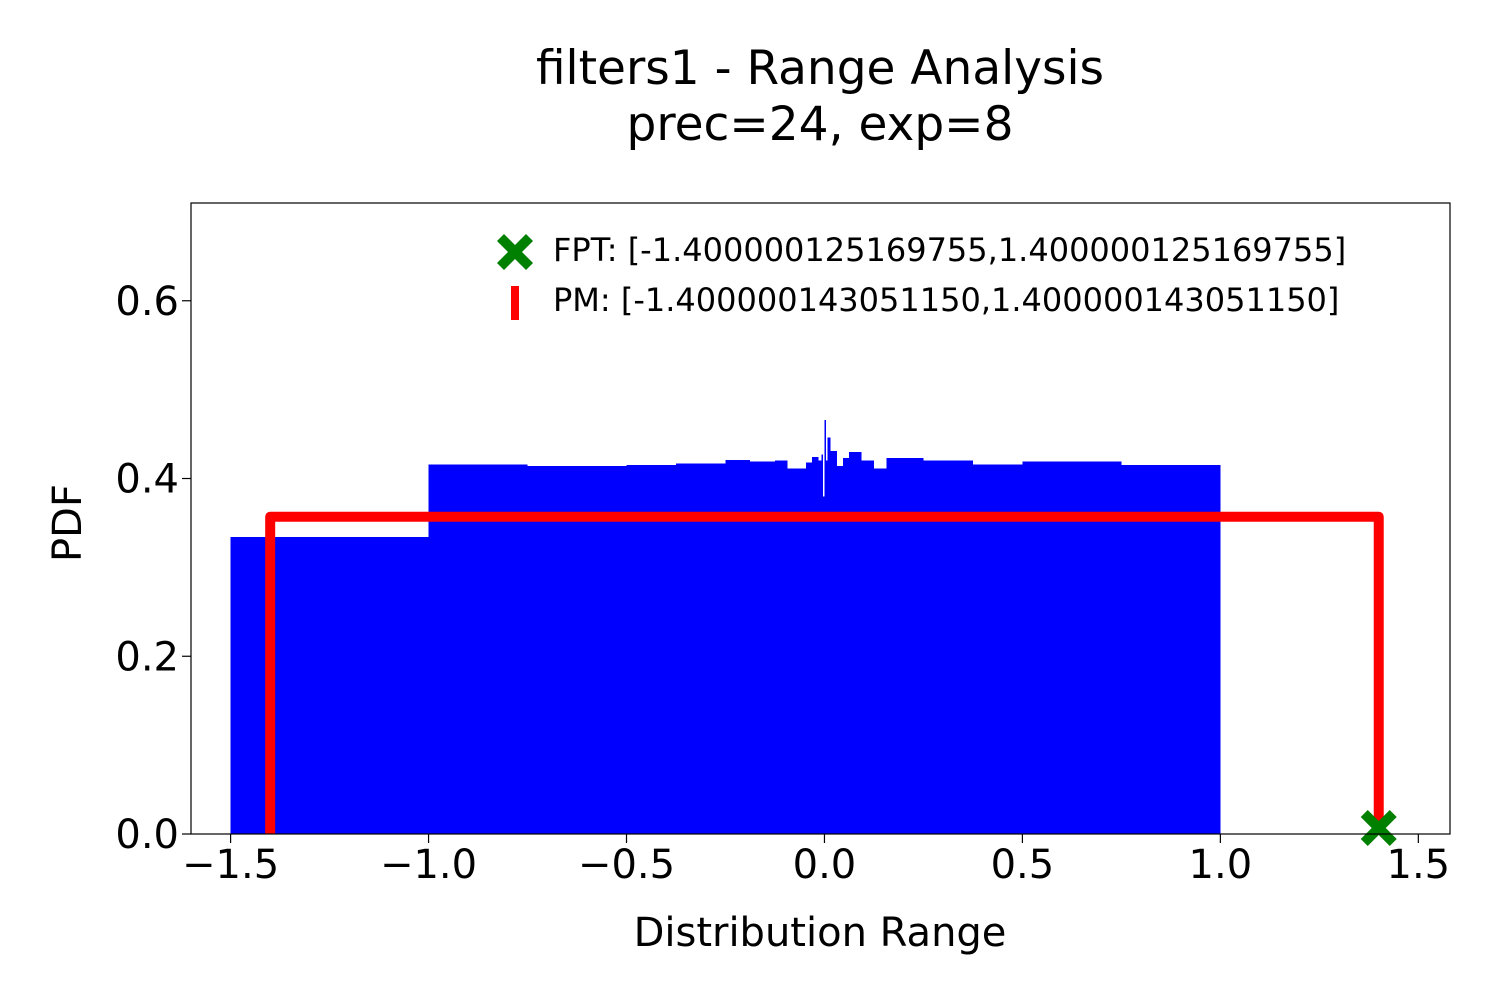  I want to click on y-tick-label-1: 0.2, so click(147, 657).